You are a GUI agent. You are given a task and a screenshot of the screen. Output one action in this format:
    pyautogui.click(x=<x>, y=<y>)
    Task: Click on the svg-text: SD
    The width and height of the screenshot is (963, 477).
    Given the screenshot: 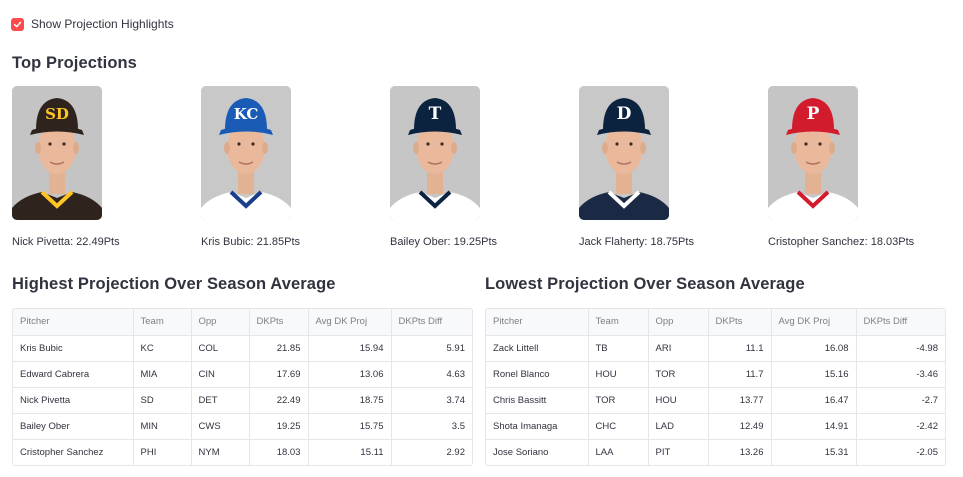 What is the action you would take?
    pyautogui.click(x=57, y=114)
    